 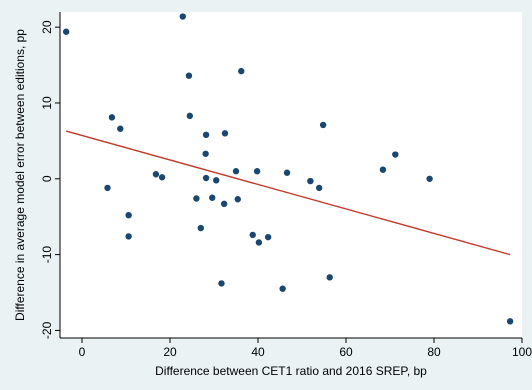 What do you see at coordinates (170, 352) in the screenshot?
I see `x-tick-label: 20` at bounding box center [170, 352].